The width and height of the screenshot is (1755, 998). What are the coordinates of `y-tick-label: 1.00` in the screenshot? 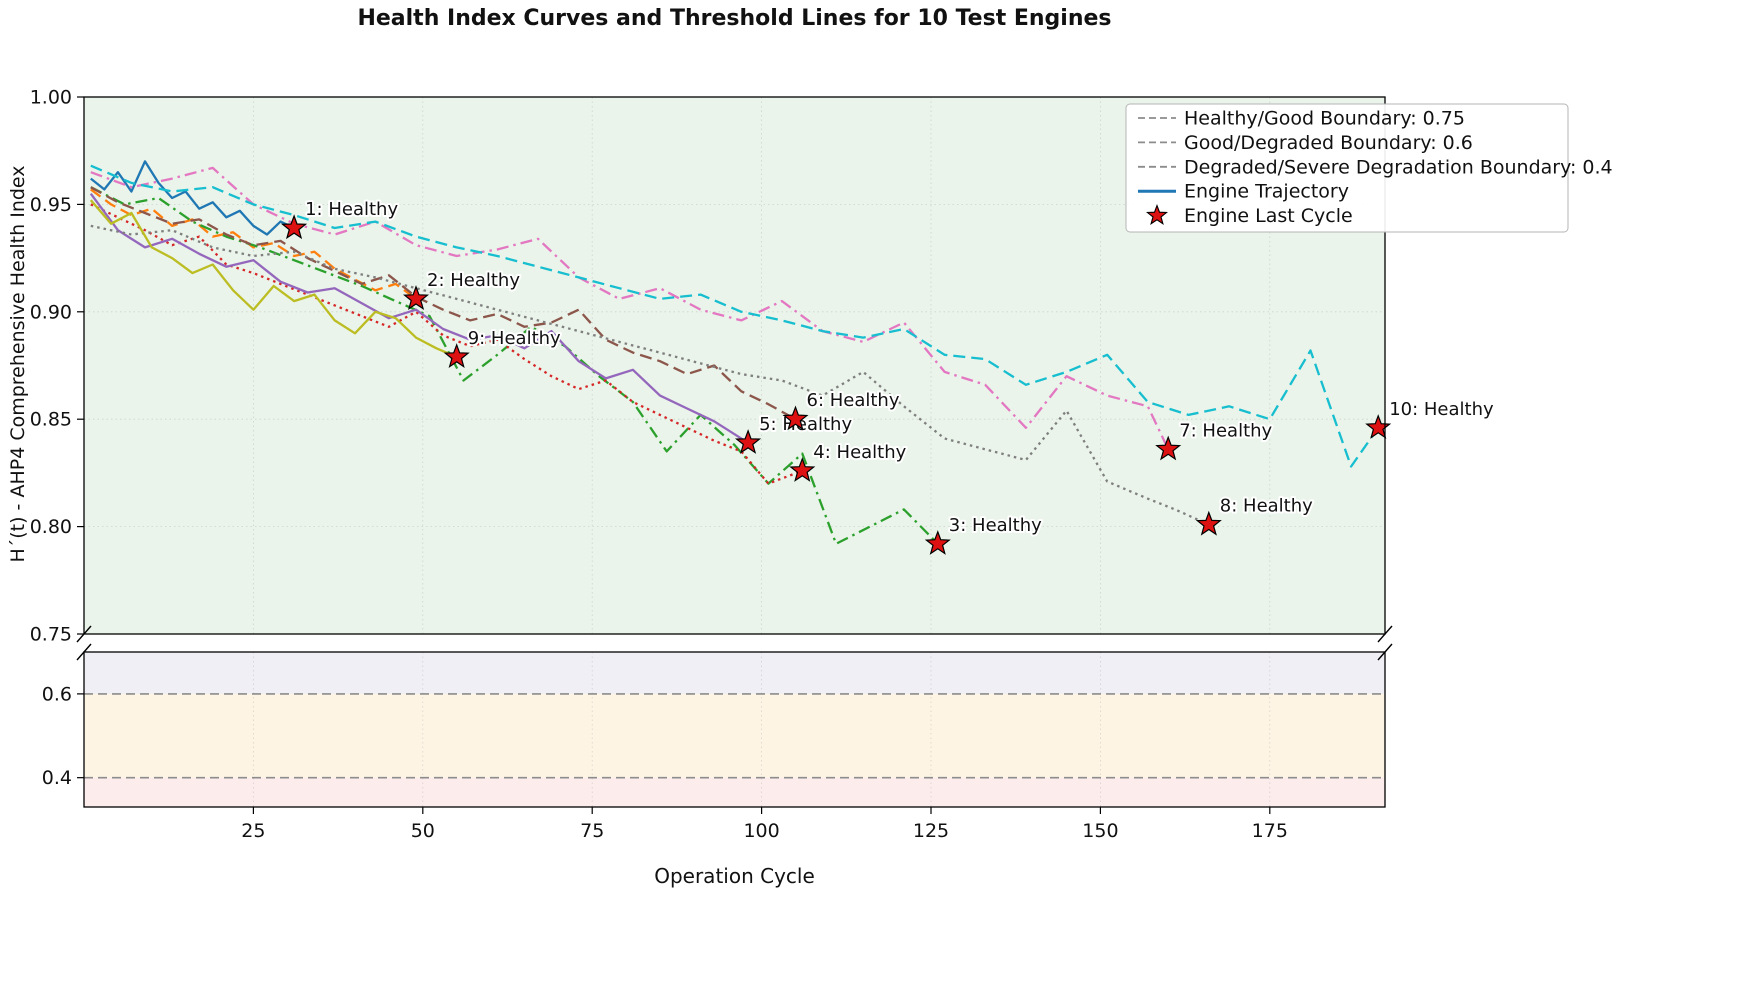 It's located at (51, 98).